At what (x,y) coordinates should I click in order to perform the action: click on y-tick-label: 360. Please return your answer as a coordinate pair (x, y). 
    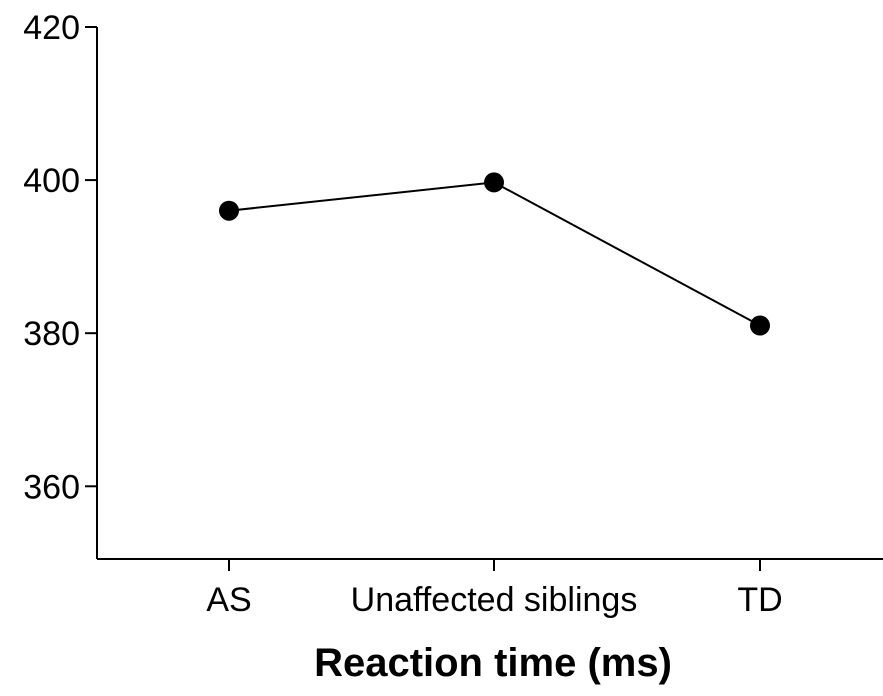
    Looking at the image, I should click on (51, 487).